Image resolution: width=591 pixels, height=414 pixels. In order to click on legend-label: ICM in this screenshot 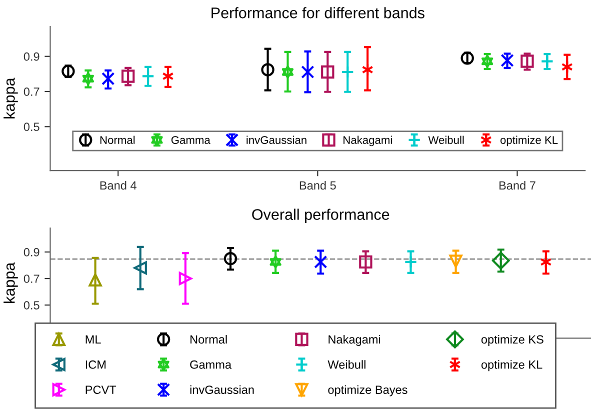, I will do `click(96, 364)`.